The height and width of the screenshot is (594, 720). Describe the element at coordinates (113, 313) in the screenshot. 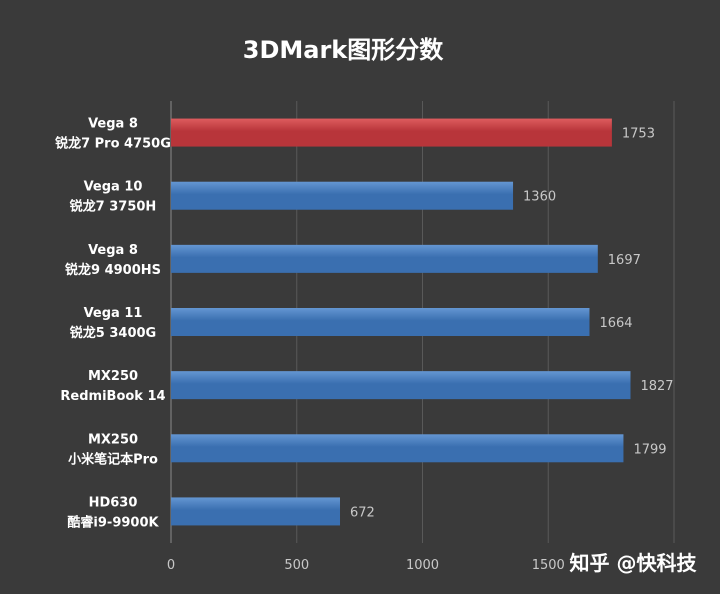

I see `category-label: Vega 11` at that location.